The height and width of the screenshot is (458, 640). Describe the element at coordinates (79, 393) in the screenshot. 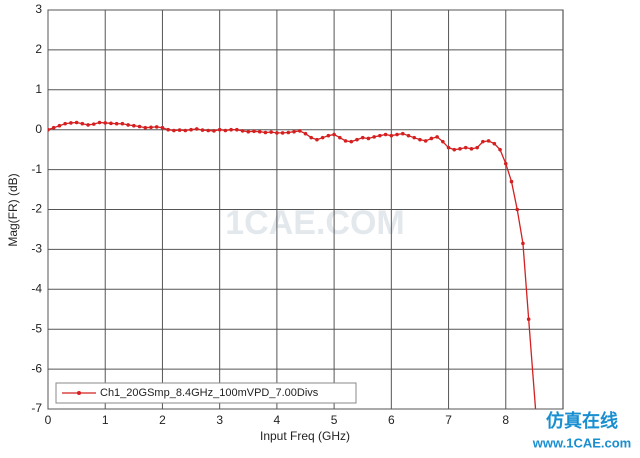

I see `legend-marker` at that location.